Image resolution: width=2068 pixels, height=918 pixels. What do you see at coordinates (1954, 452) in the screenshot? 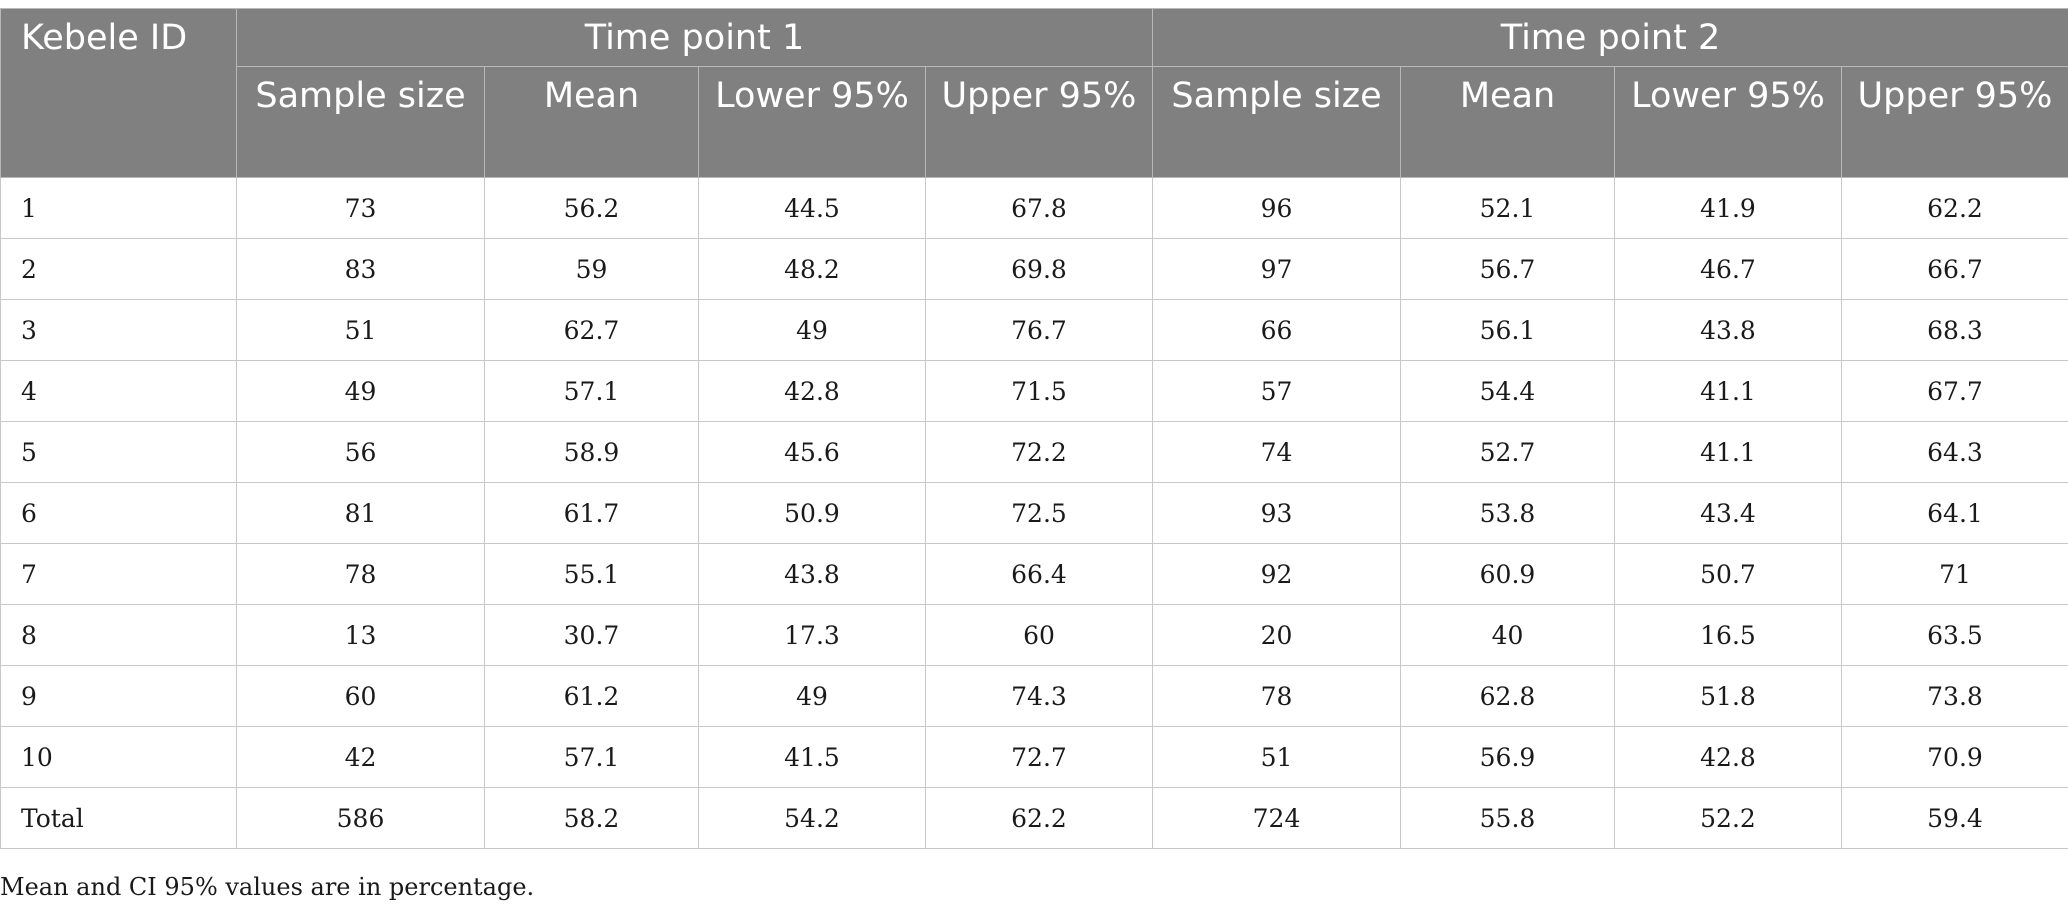
I see `table-cell: 64.3` at bounding box center [1954, 452].